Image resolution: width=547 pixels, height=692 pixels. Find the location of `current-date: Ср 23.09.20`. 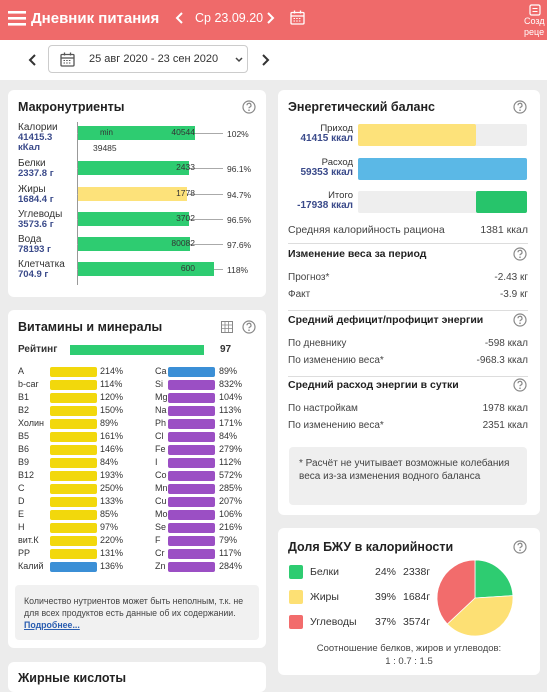

current-date: Ср 23.09.20 is located at coordinates (229, 18).